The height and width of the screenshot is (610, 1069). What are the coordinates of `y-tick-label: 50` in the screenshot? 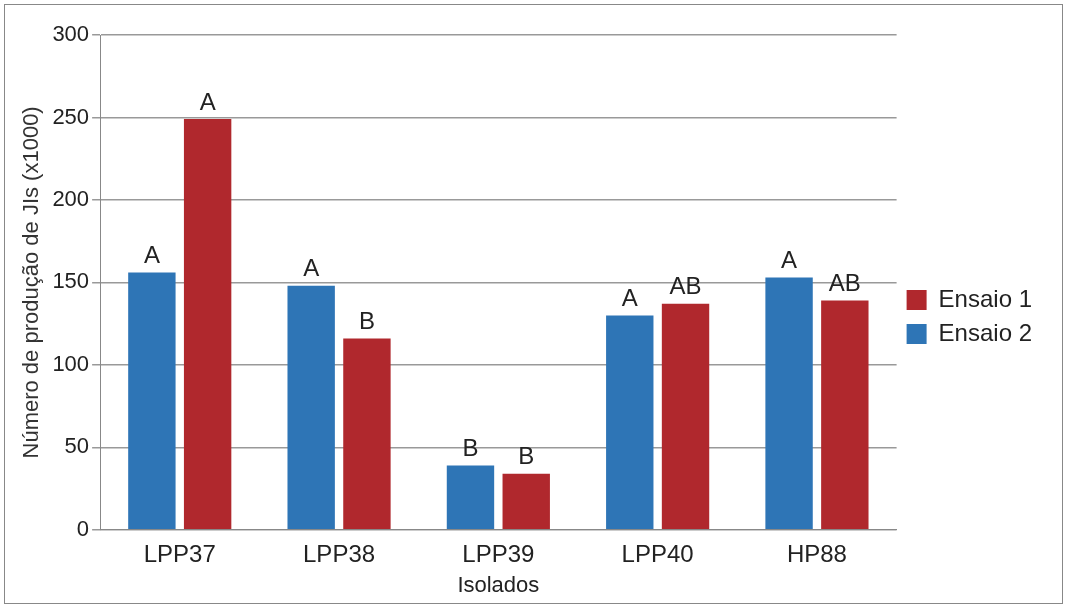 It's located at (77, 446).